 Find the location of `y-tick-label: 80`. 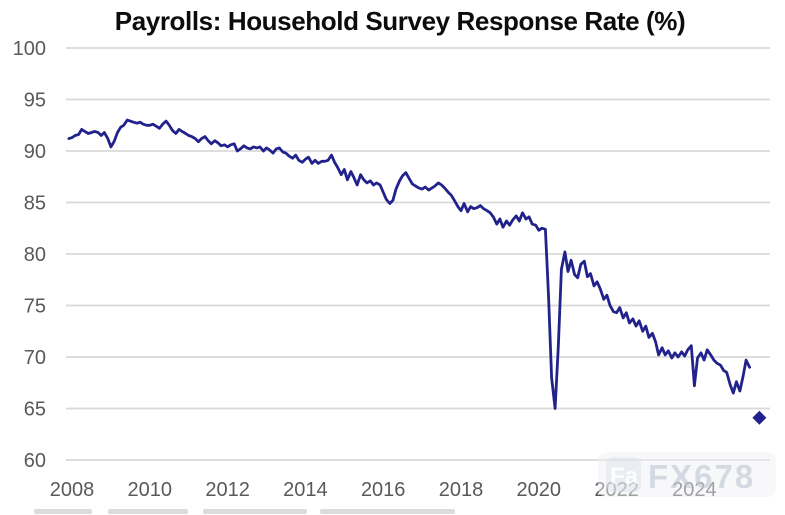

y-tick-label: 80 is located at coordinates (35, 255).